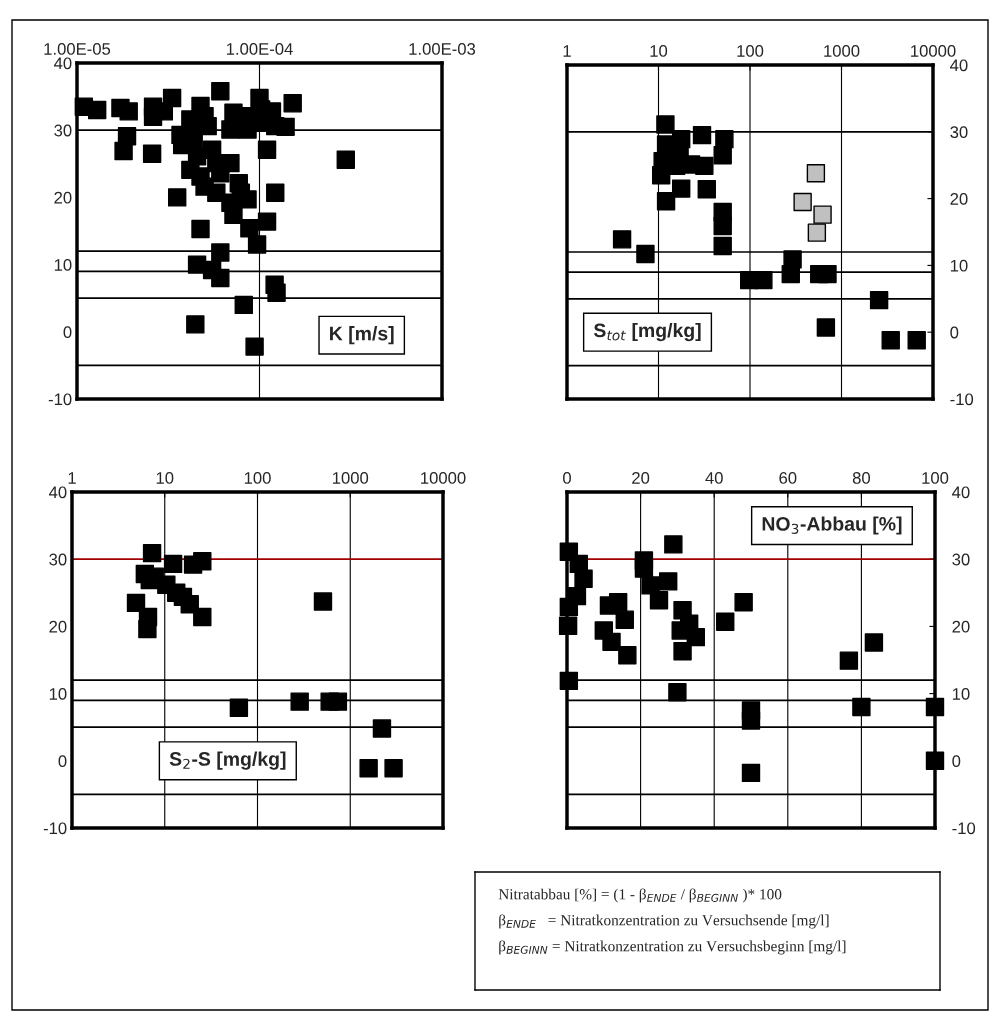  Describe the element at coordinates (672, 947) in the screenshot. I see `text: β$_{BEGINN}$ = Nitratkonzentration zu Versuchsbeginn [mg/l]` at that location.